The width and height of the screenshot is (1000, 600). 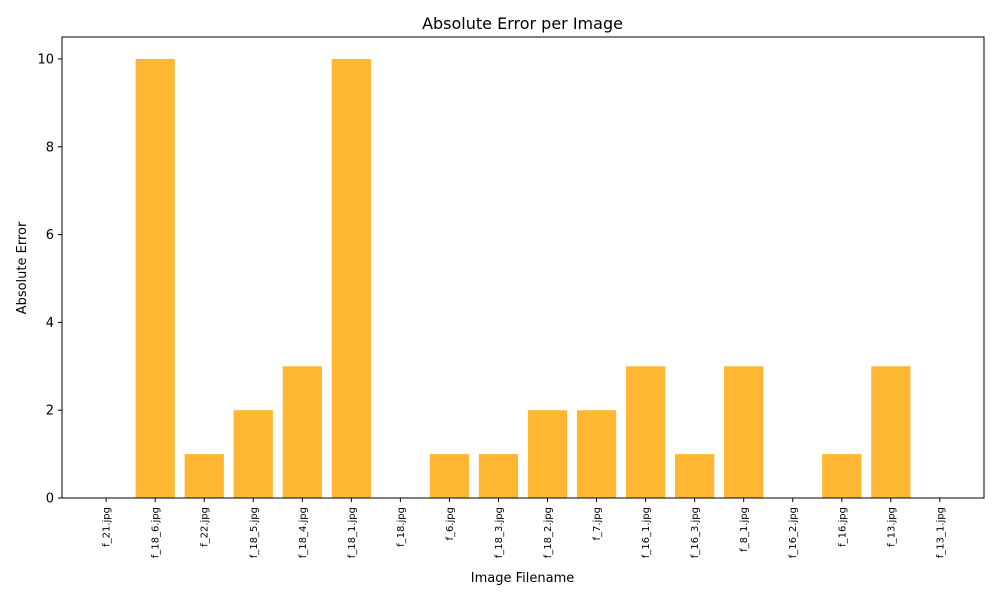 I want to click on bar-f-22-jpg, so click(x=204, y=476).